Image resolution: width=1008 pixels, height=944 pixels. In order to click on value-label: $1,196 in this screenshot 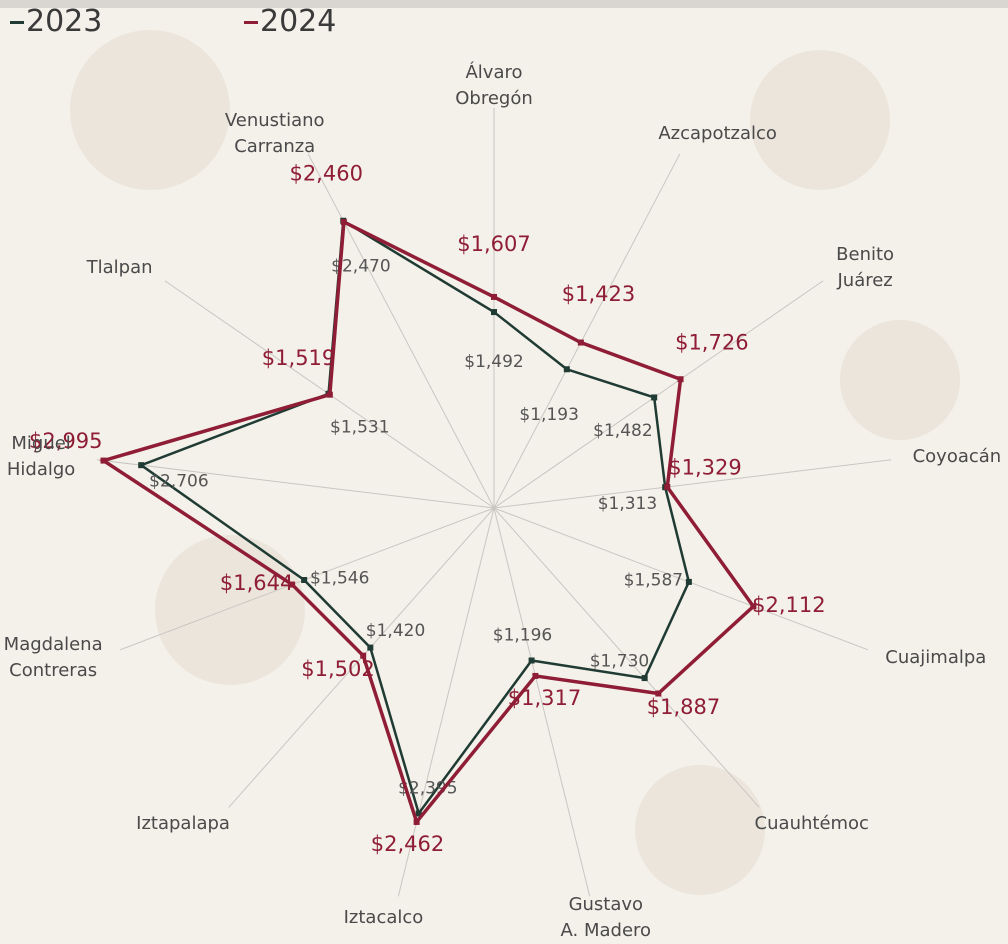, I will do `click(522, 636)`.